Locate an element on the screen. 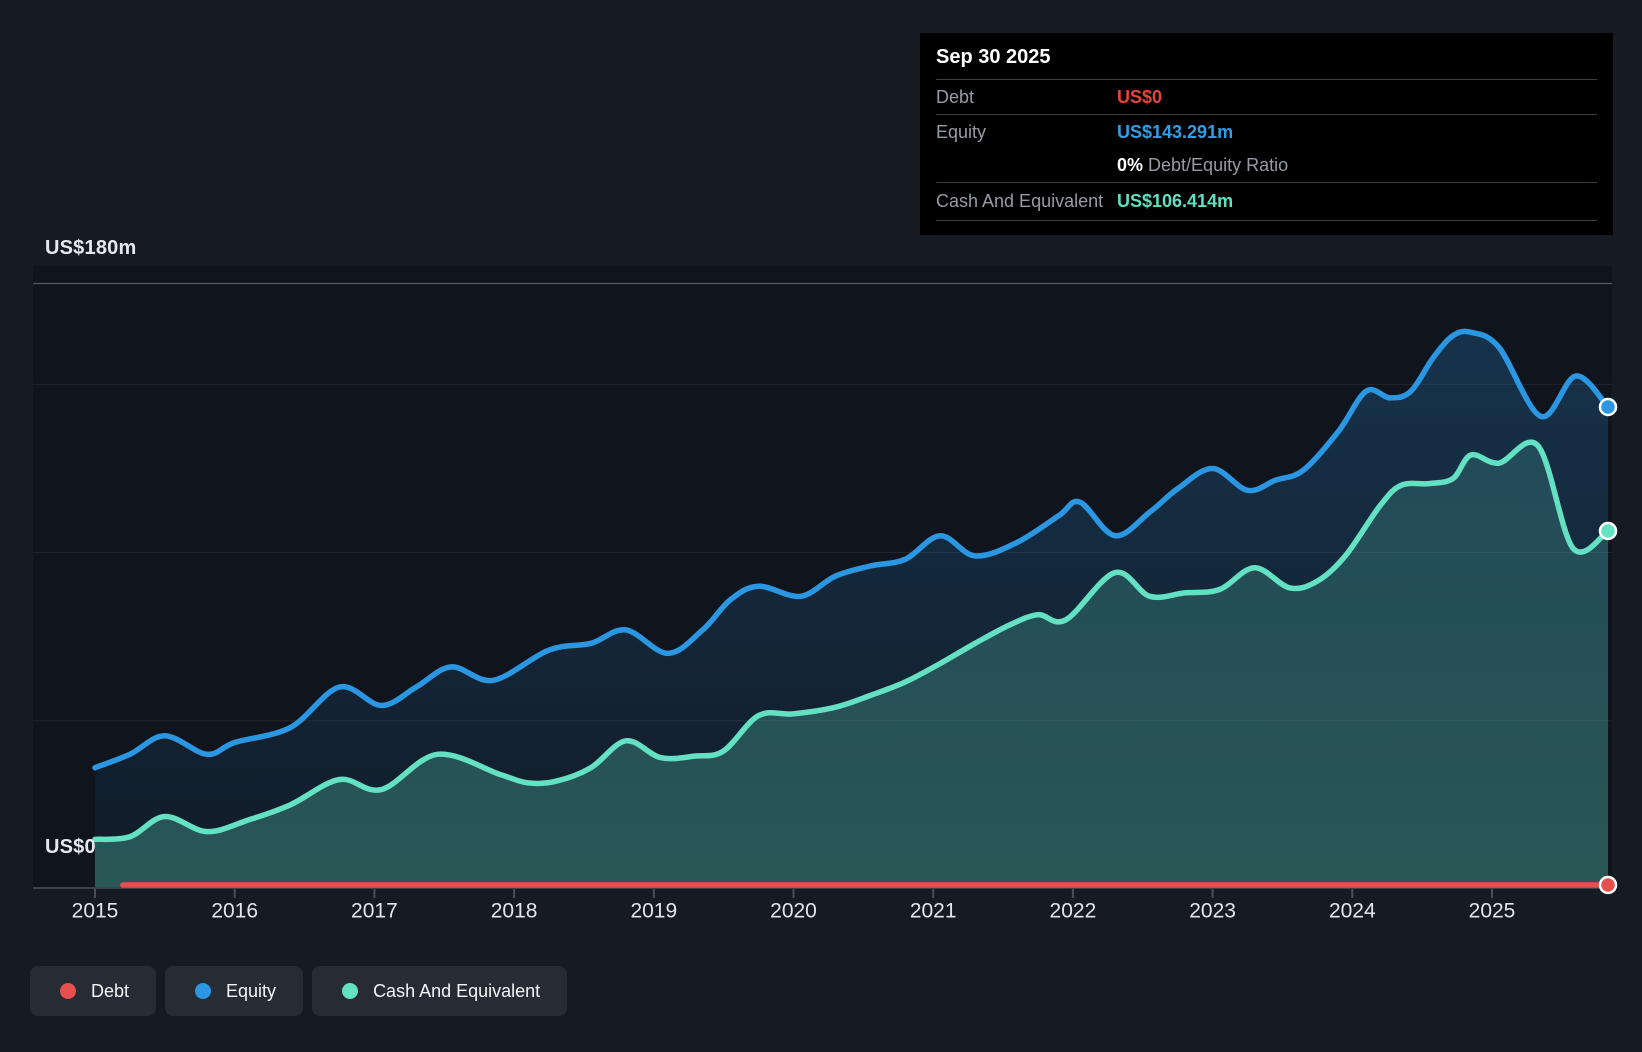  x-tick-label: 2020 is located at coordinates (793, 911).